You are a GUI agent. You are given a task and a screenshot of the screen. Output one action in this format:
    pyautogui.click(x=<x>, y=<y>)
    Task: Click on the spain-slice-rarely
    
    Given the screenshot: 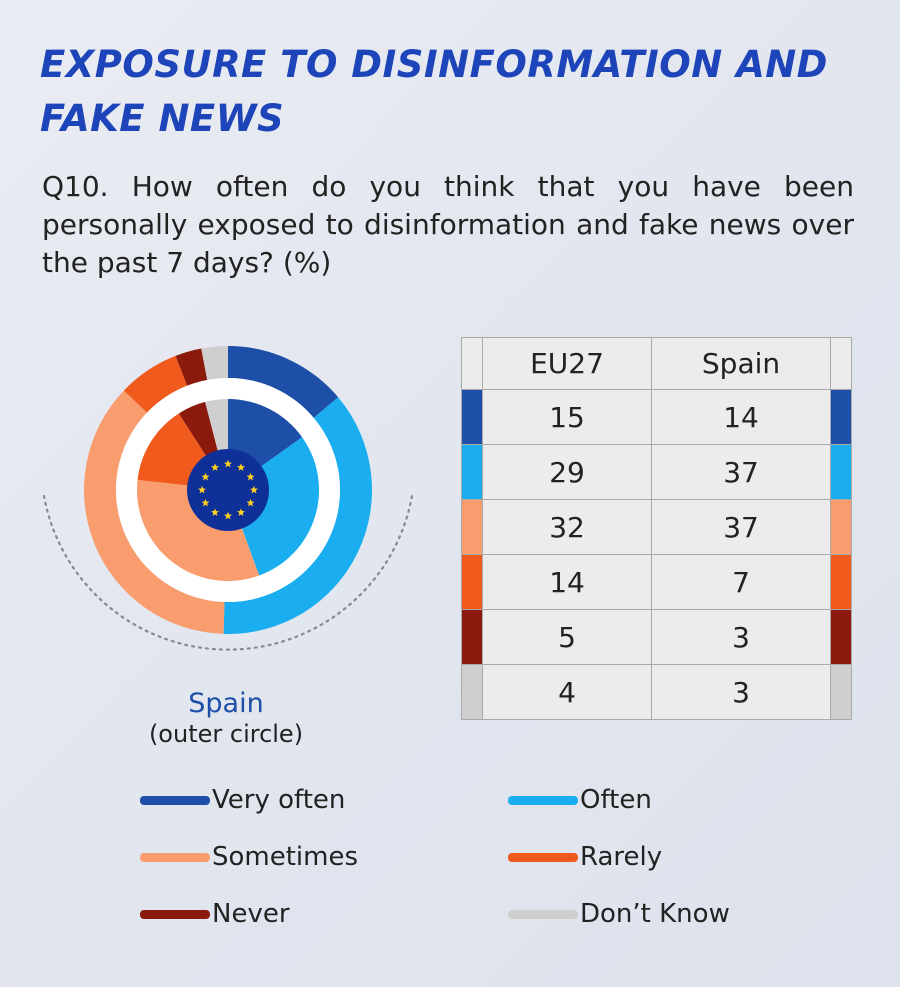 What is the action you would take?
    pyautogui.click(x=155, y=384)
    